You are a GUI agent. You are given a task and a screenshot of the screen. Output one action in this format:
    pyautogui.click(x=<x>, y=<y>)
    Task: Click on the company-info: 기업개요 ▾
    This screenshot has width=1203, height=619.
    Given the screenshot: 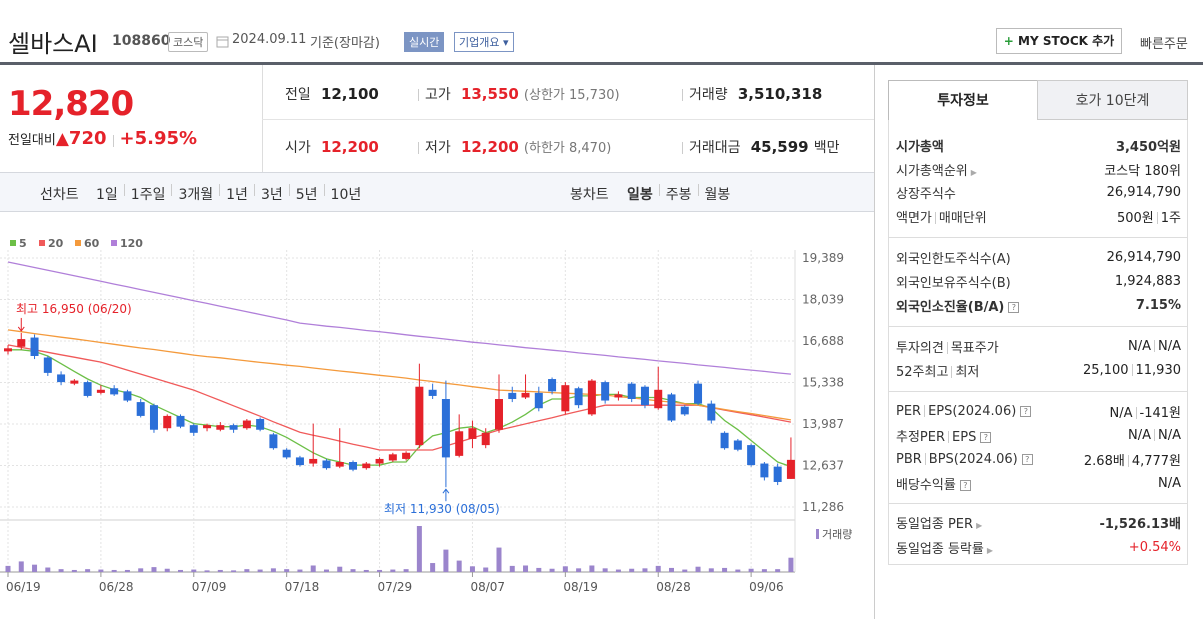 What is the action you would take?
    pyautogui.click(x=484, y=42)
    